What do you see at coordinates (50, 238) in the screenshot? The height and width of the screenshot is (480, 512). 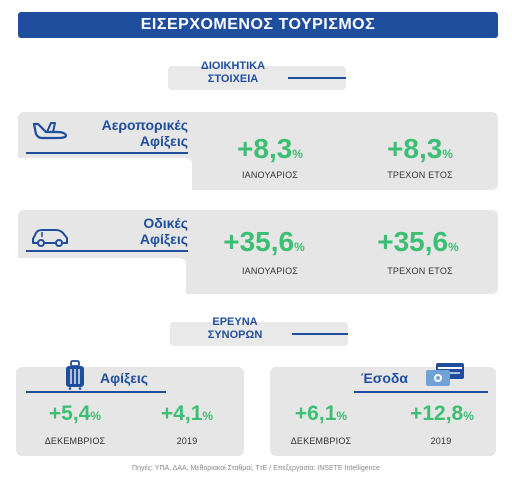 I see `car-icon` at bounding box center [50, 238].